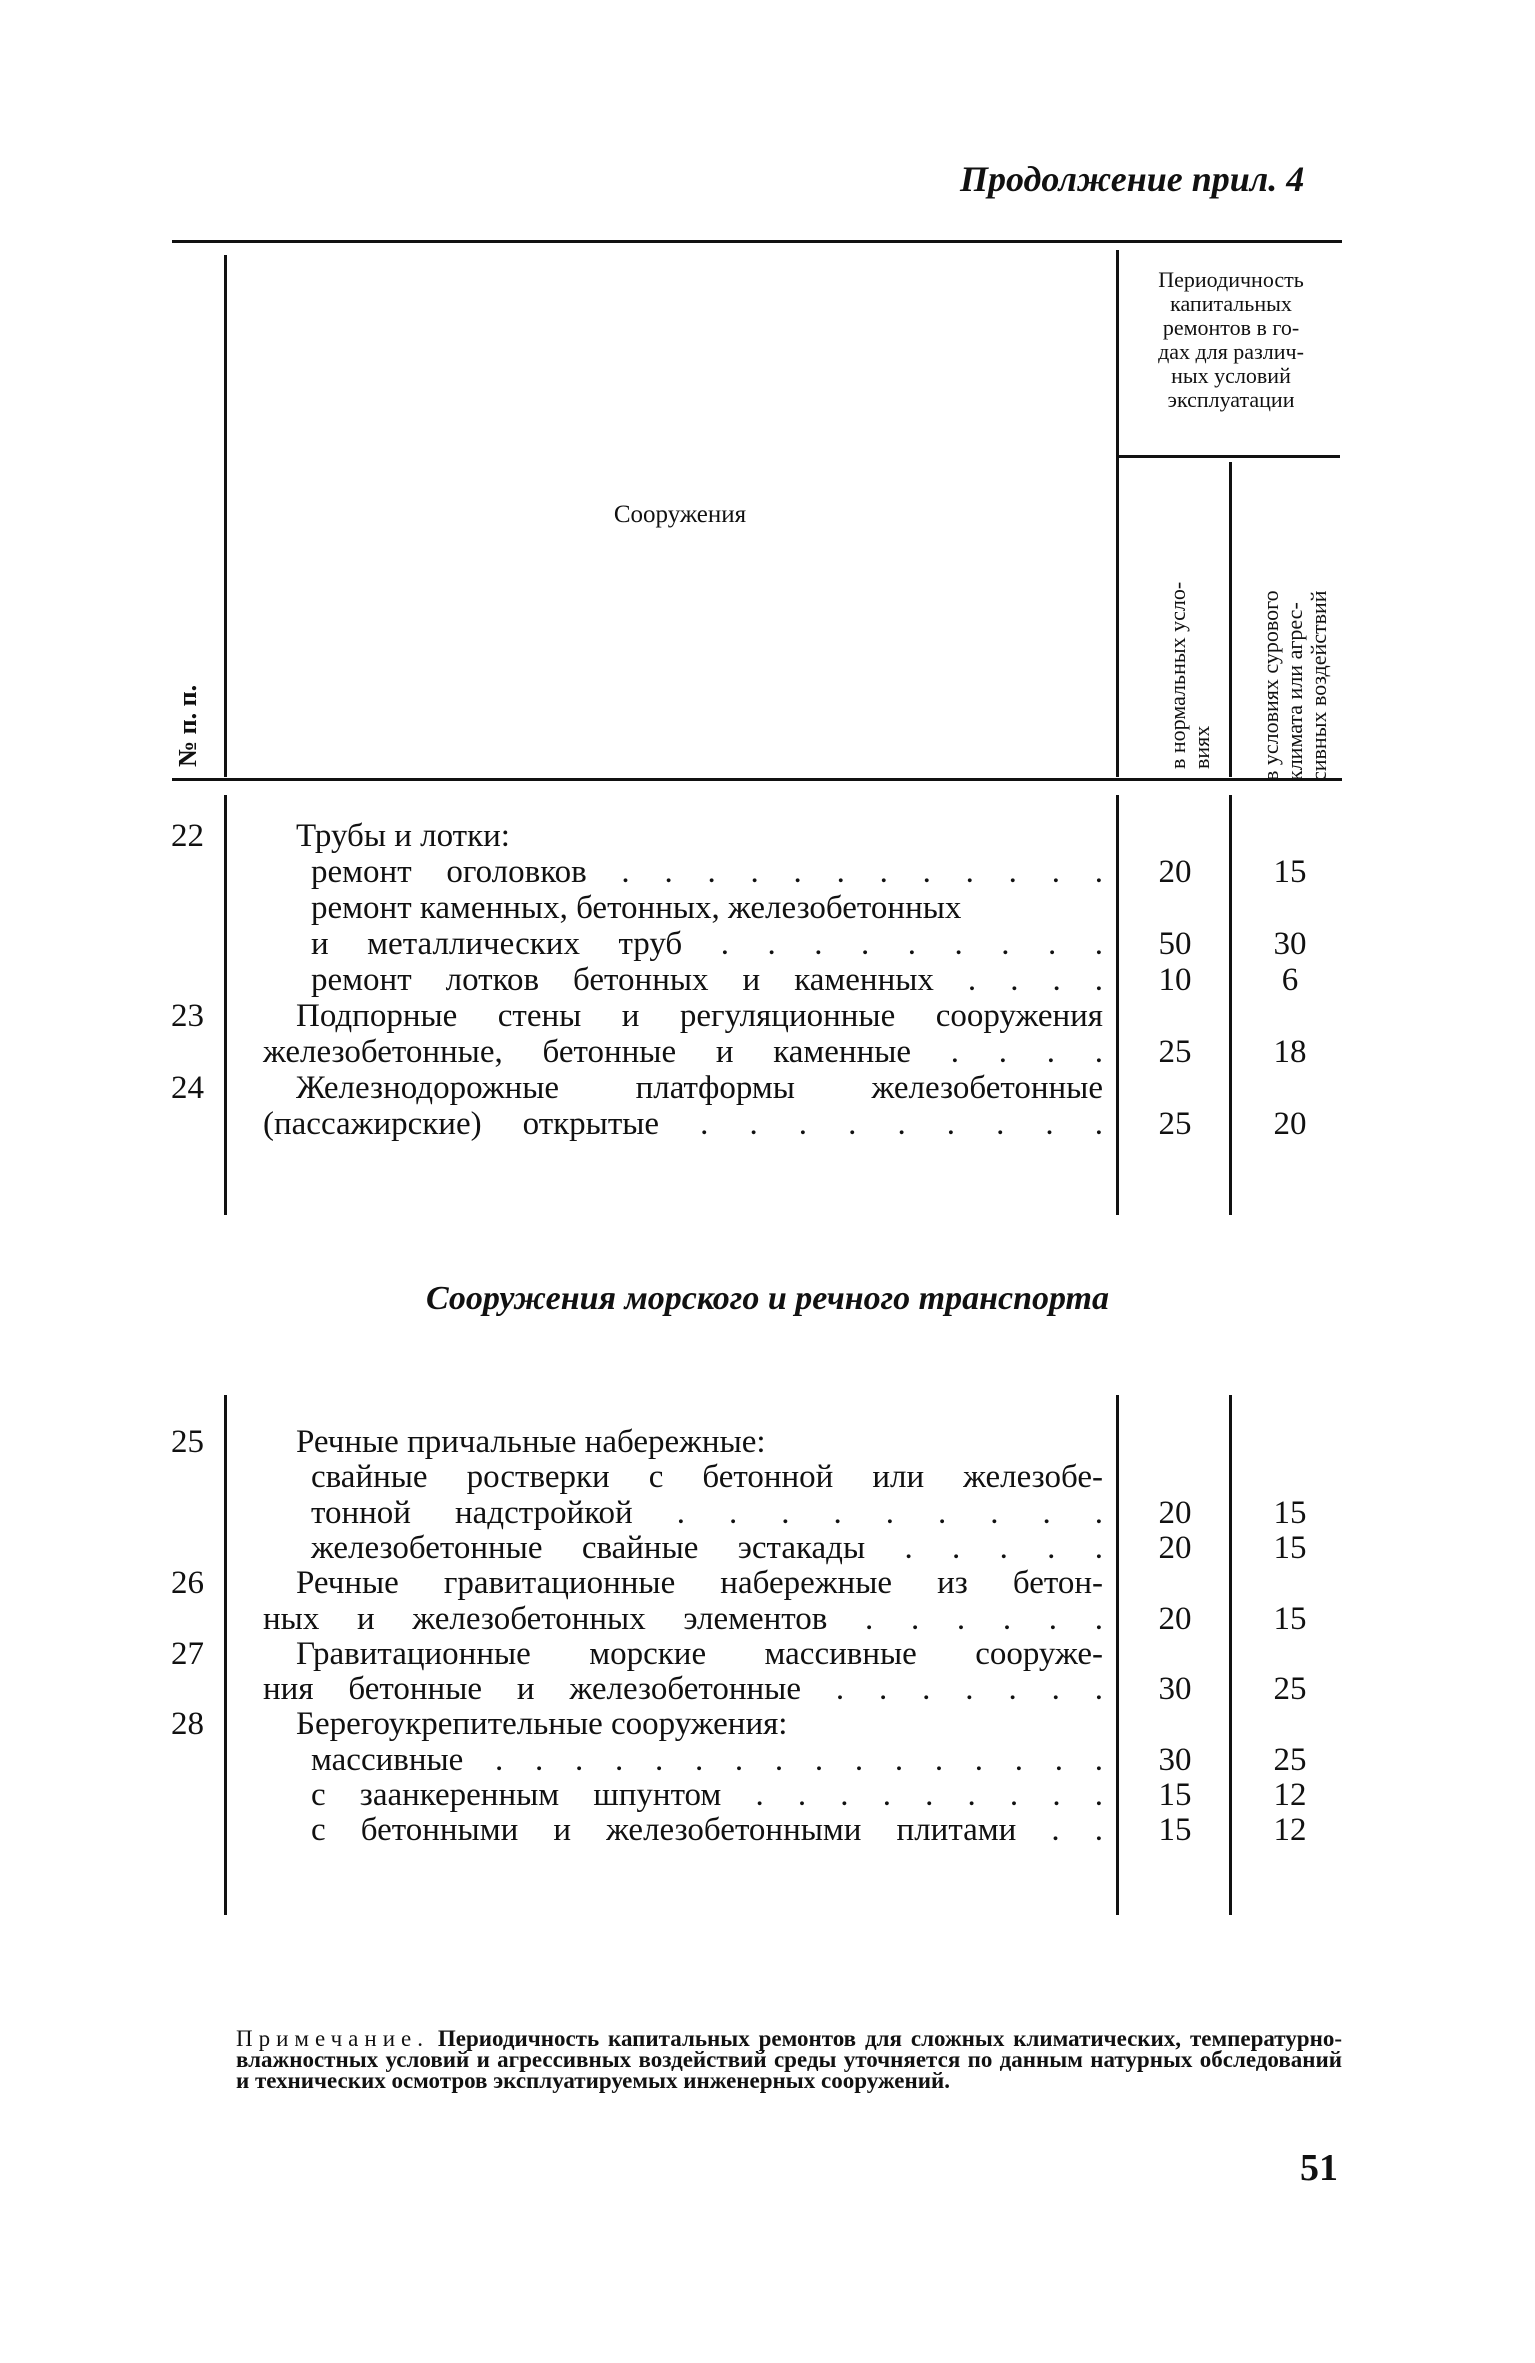 The height and width of the screenshot is (2363, 1535). I want to click on t1-sub-divider, so click(1230, 1005).